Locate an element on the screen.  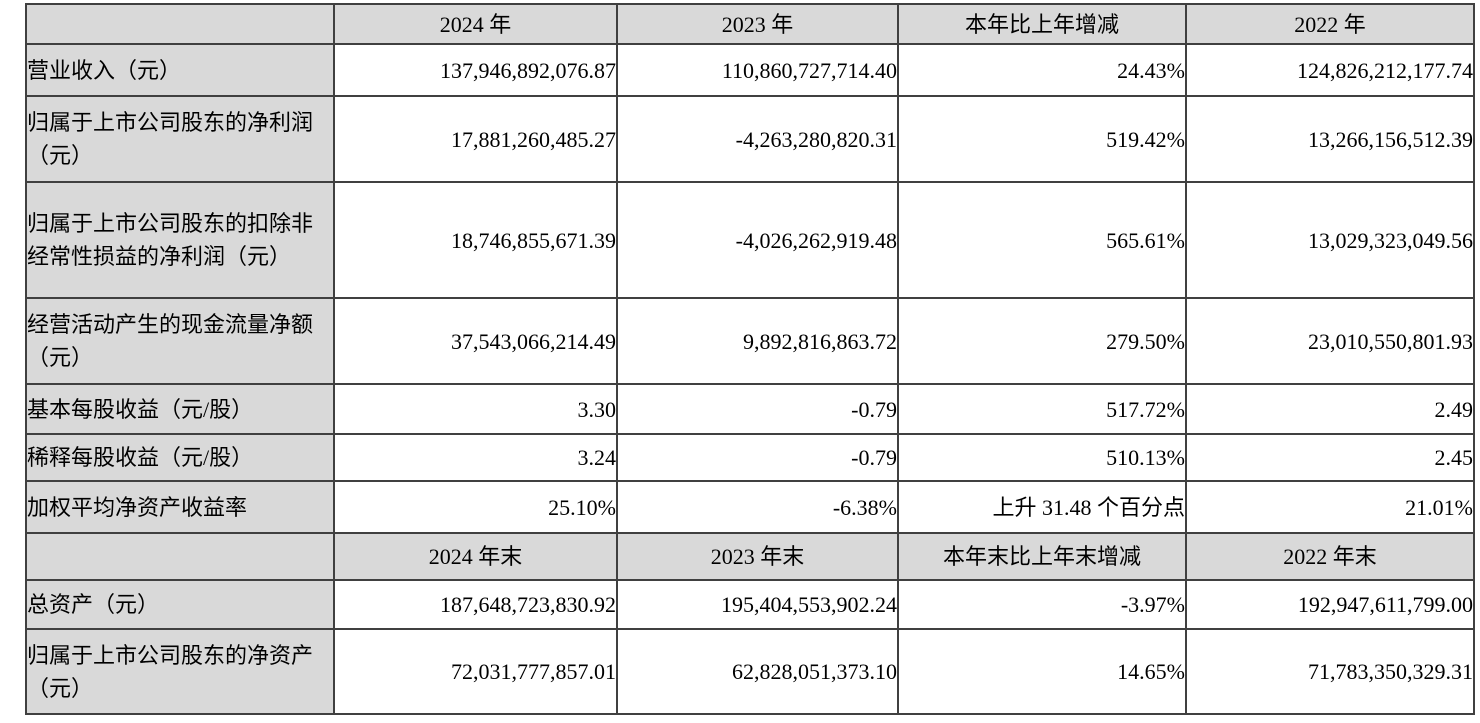
value-cell-2024: 17,881,260,485.27 is located at coordinates (475, 139).